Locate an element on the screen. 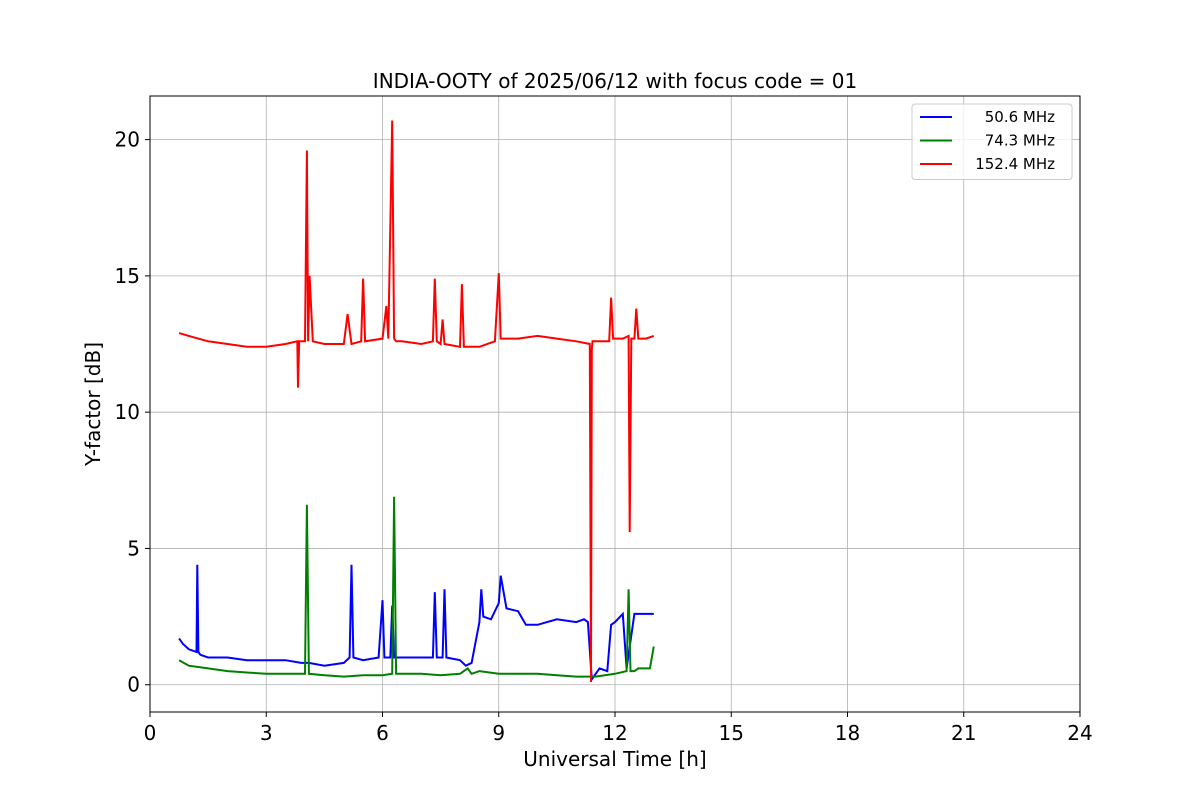 The height and width of the screenshot is (800, 1200). legend-label-74-3-mhz: 74.3 MHz is located at coordinates (1020, 141).